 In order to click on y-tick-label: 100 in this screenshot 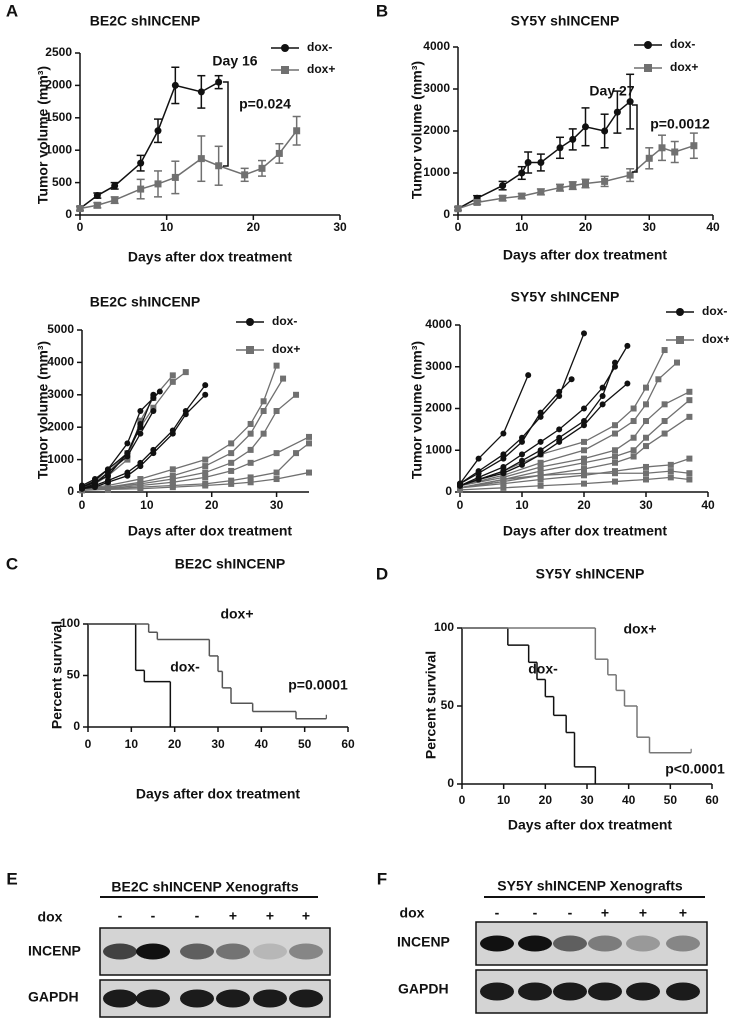, I will do `click(444, 627)`.